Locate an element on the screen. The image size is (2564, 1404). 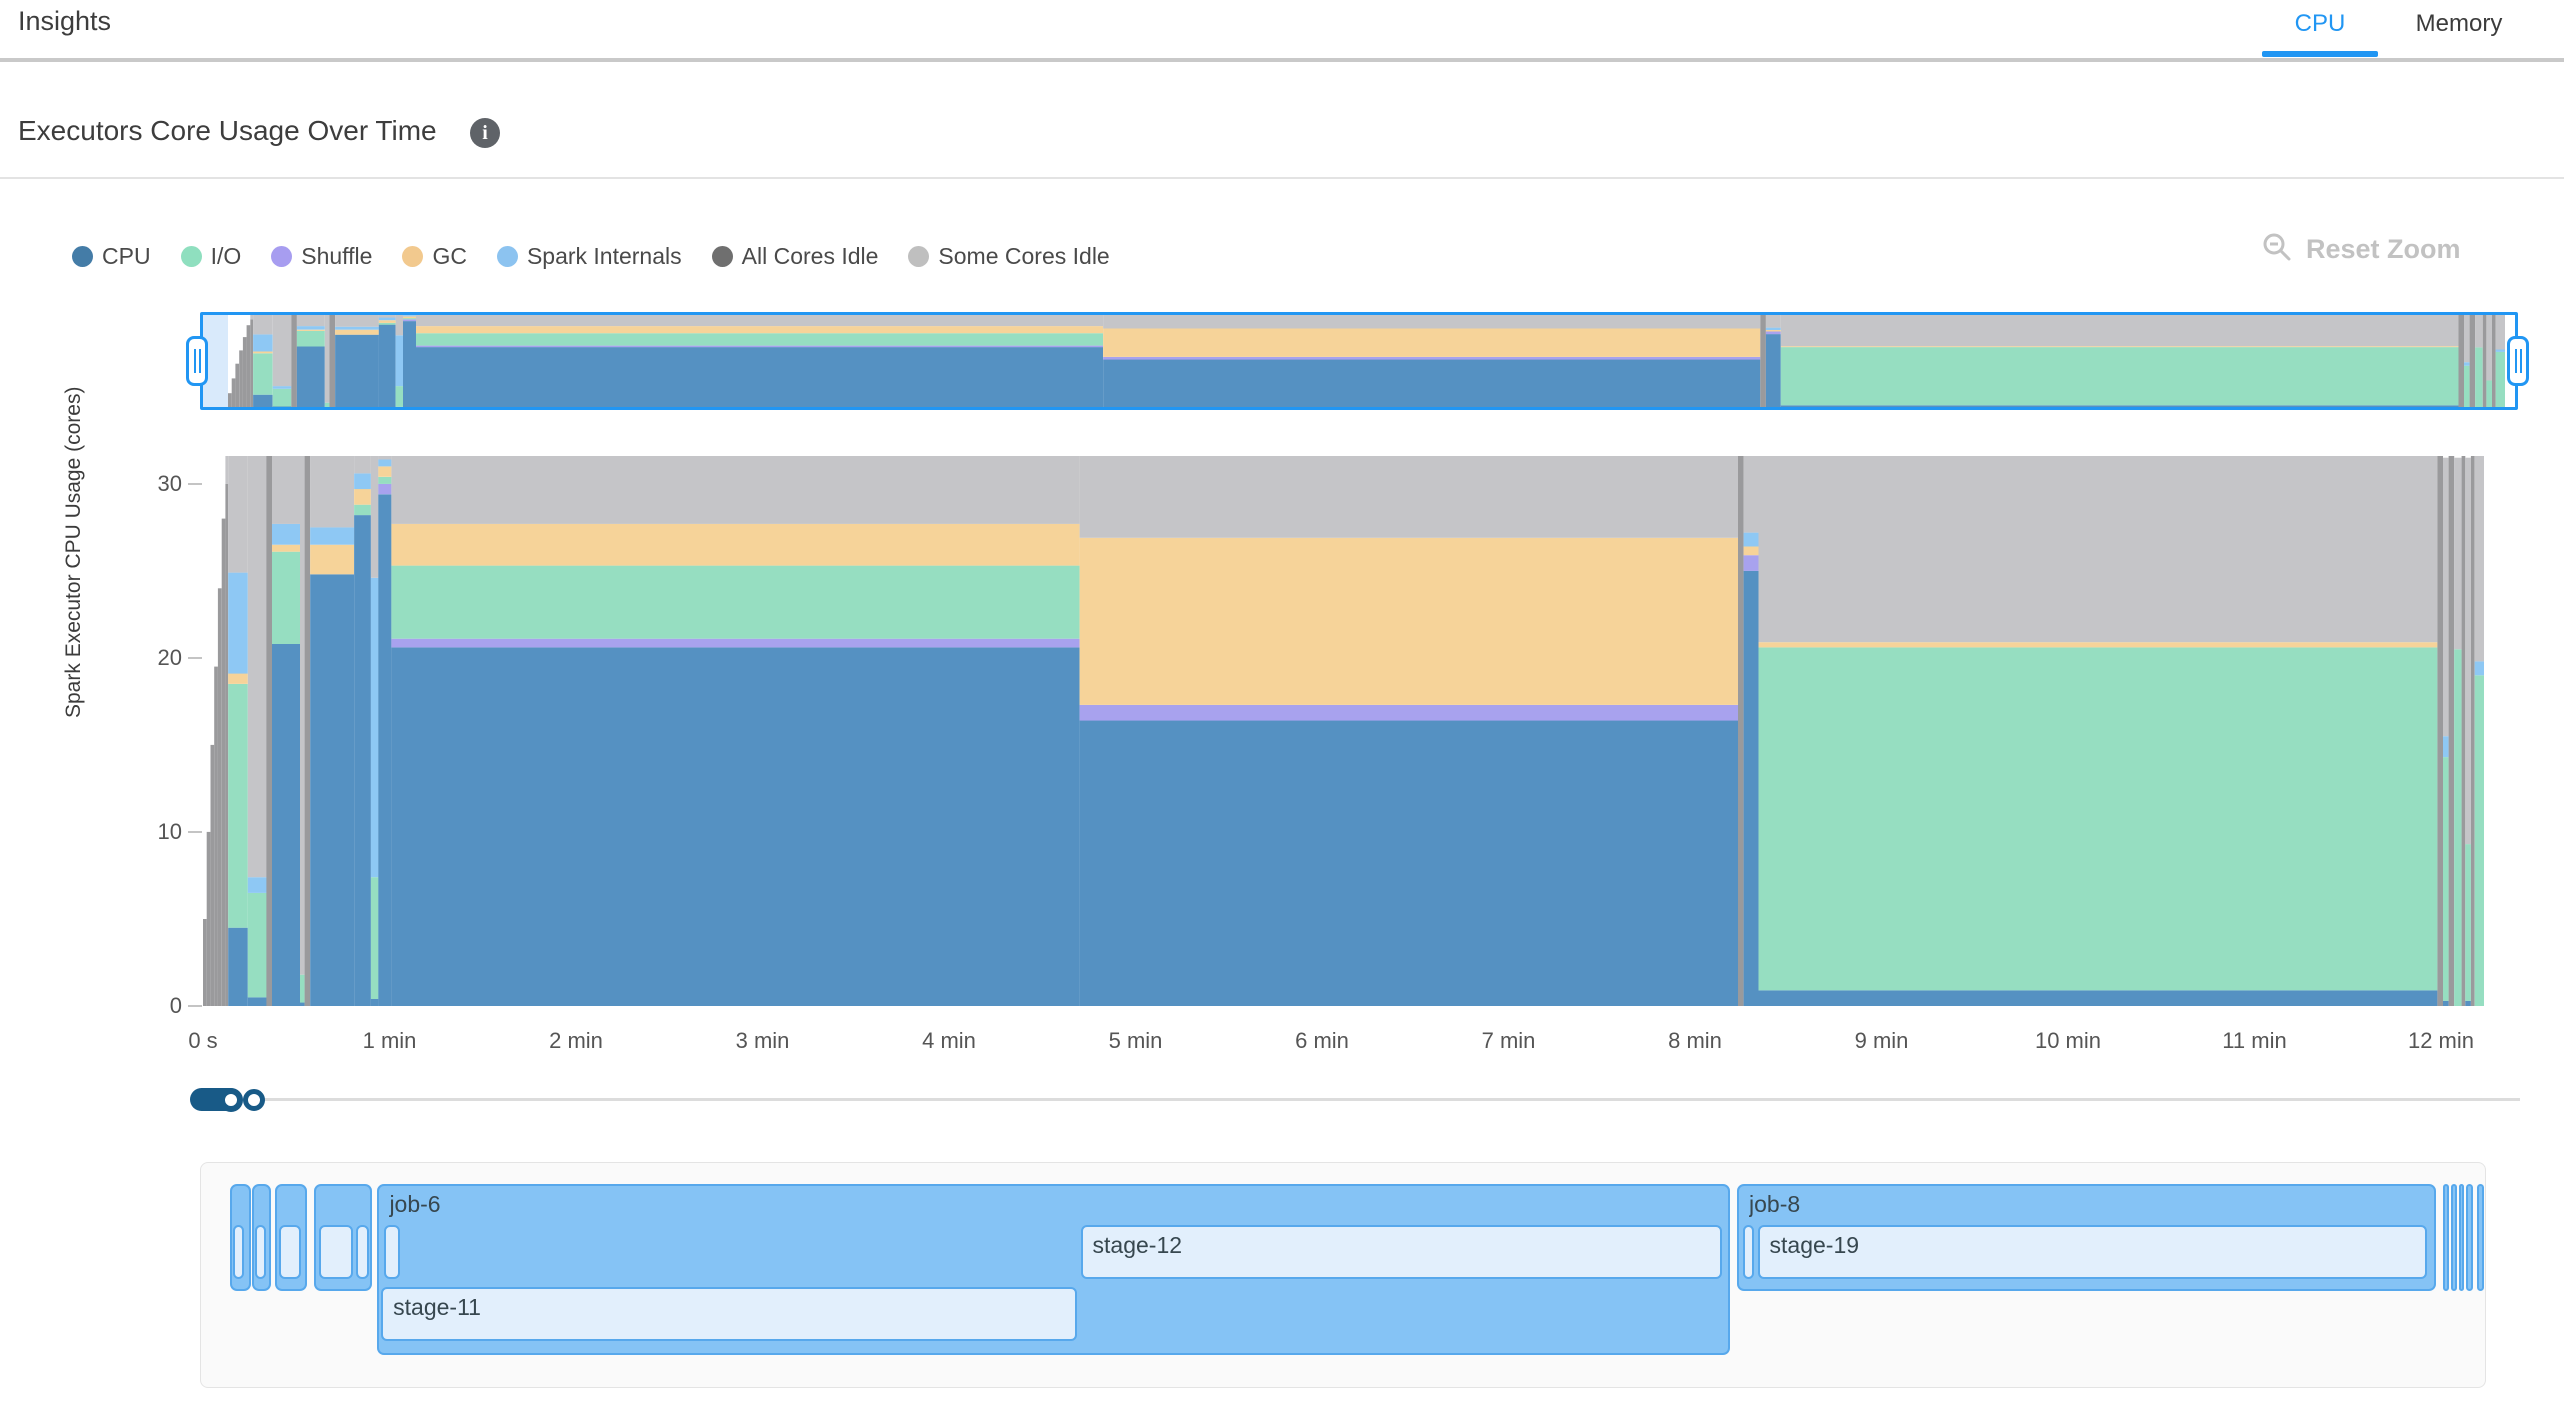
tab-cpu: CPU is located at coordinates (2320, 23).